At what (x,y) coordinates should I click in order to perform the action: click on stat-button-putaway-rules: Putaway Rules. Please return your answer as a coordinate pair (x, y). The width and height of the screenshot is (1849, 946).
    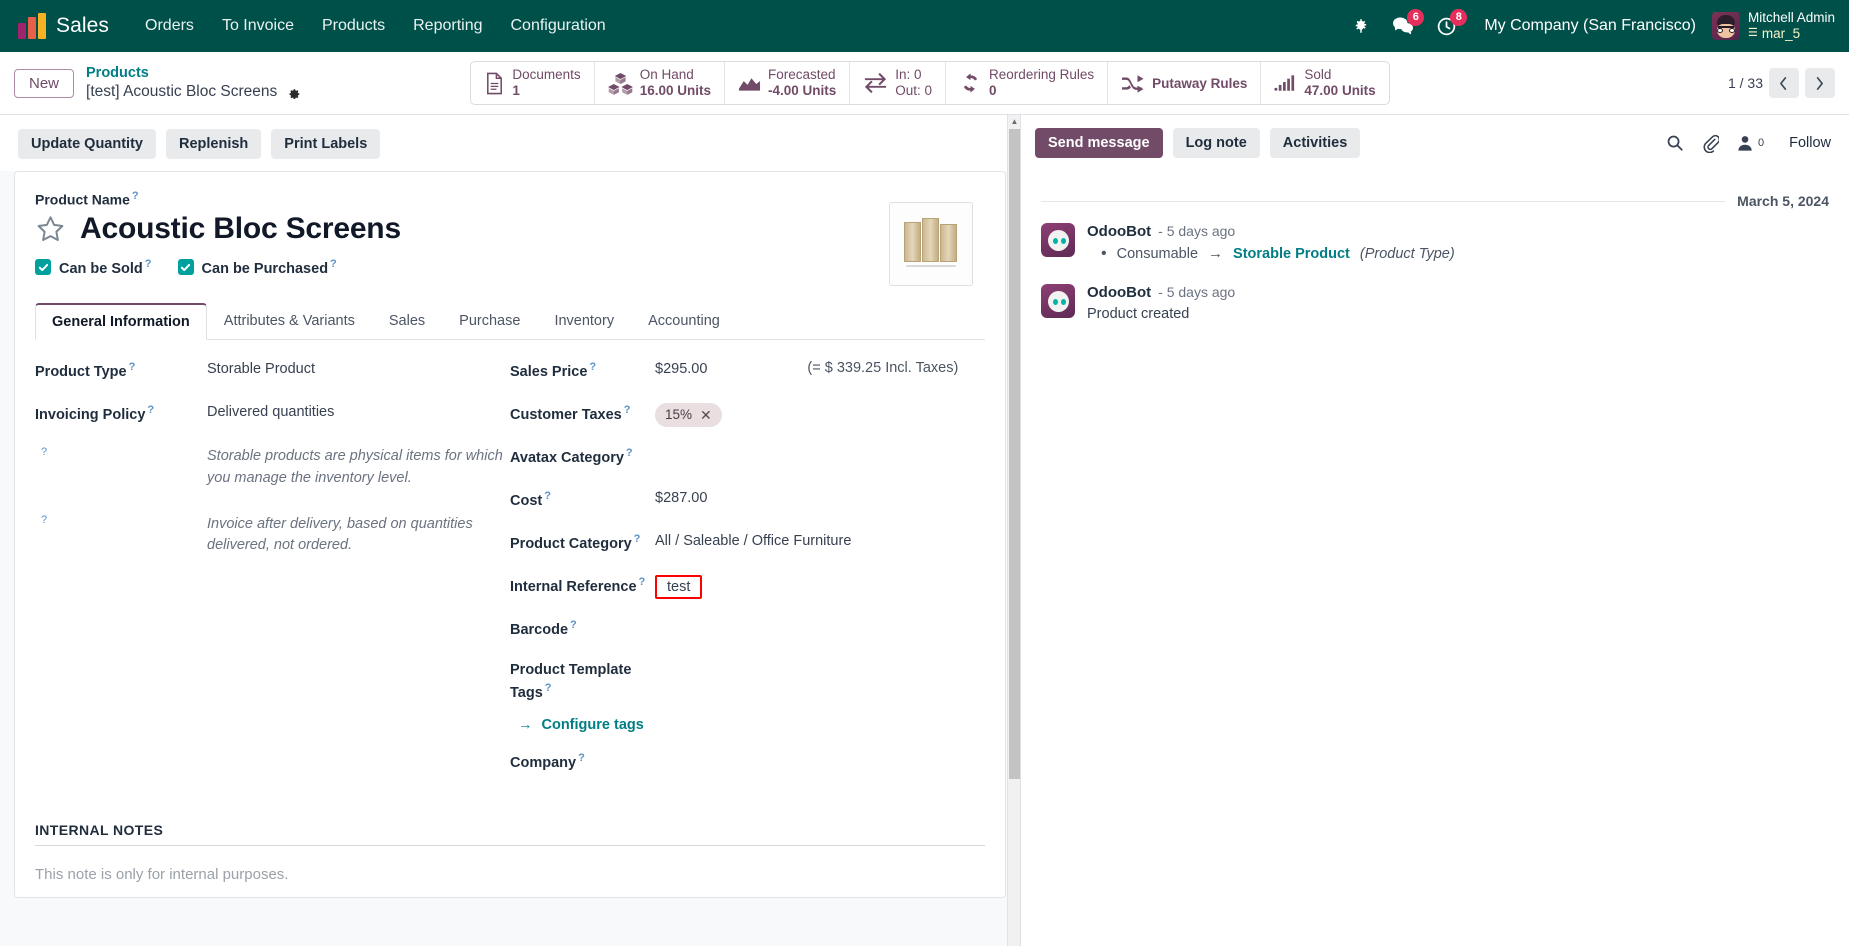
    Looking at the image, I should click on (1185, 83).